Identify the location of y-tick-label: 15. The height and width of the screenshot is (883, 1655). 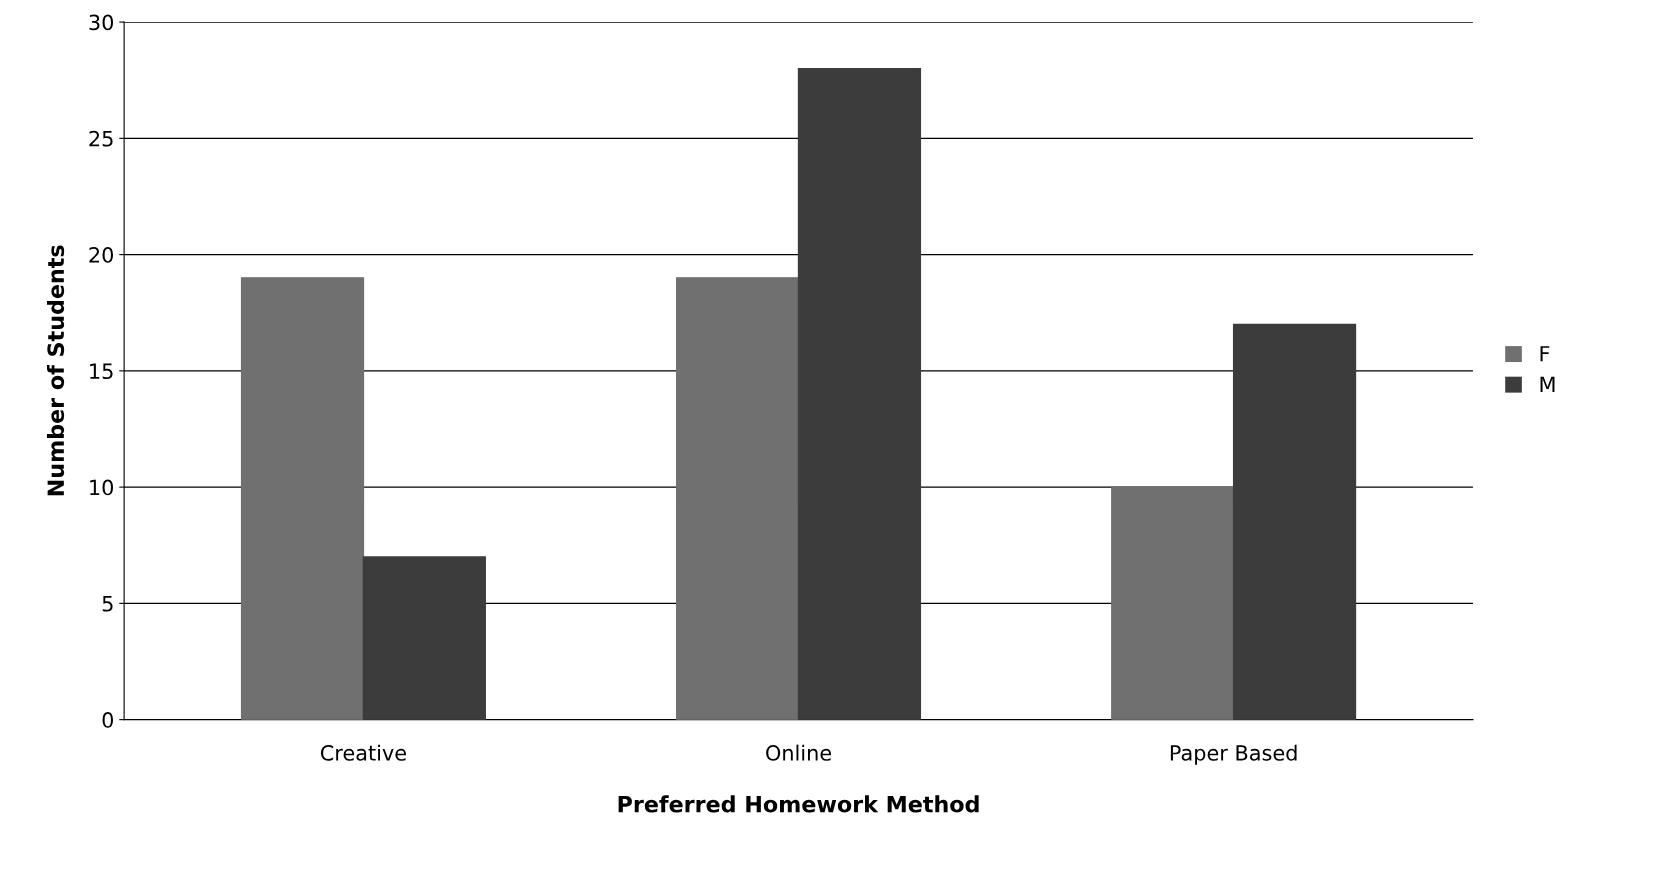
(101, 371).